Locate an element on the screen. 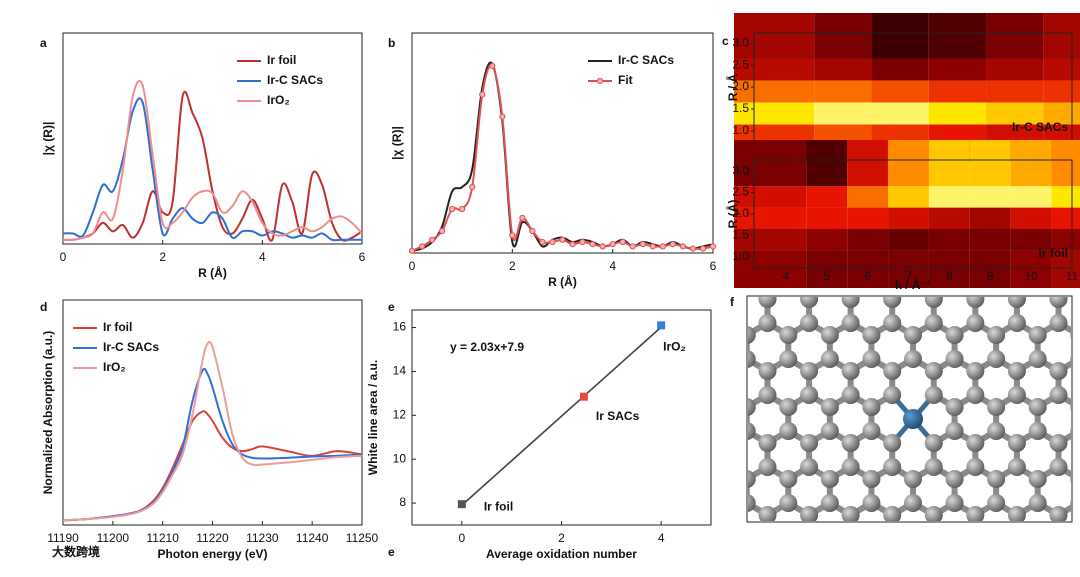  y-tick-label: 1.5 is located at coordinates (740, 235).